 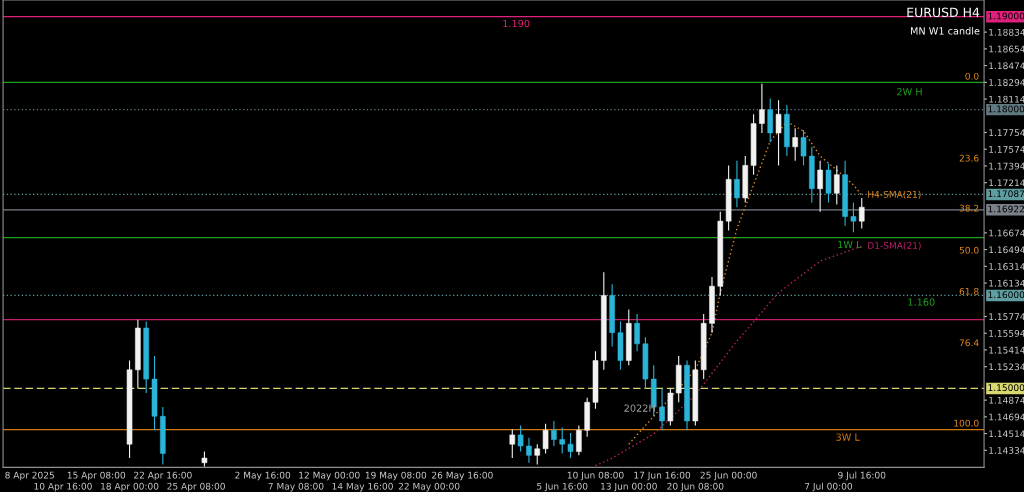 I want to click on x-tick-label: 13 Jun 00:00, so click(x=629, y=487).